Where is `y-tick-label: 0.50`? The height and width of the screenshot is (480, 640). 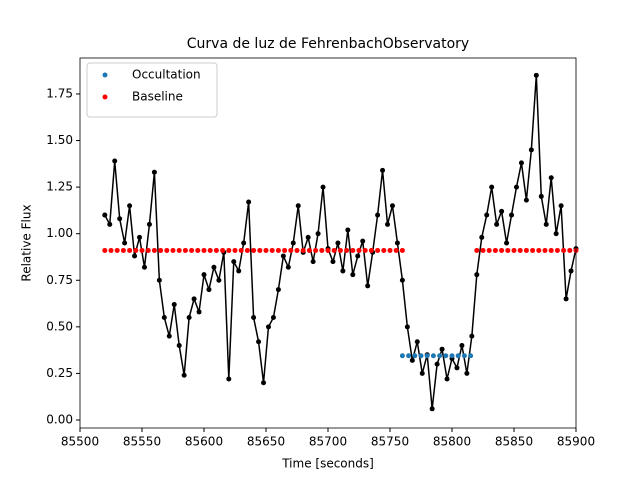
y-tick-label: 0.50 is located at coordinates (59, 326).